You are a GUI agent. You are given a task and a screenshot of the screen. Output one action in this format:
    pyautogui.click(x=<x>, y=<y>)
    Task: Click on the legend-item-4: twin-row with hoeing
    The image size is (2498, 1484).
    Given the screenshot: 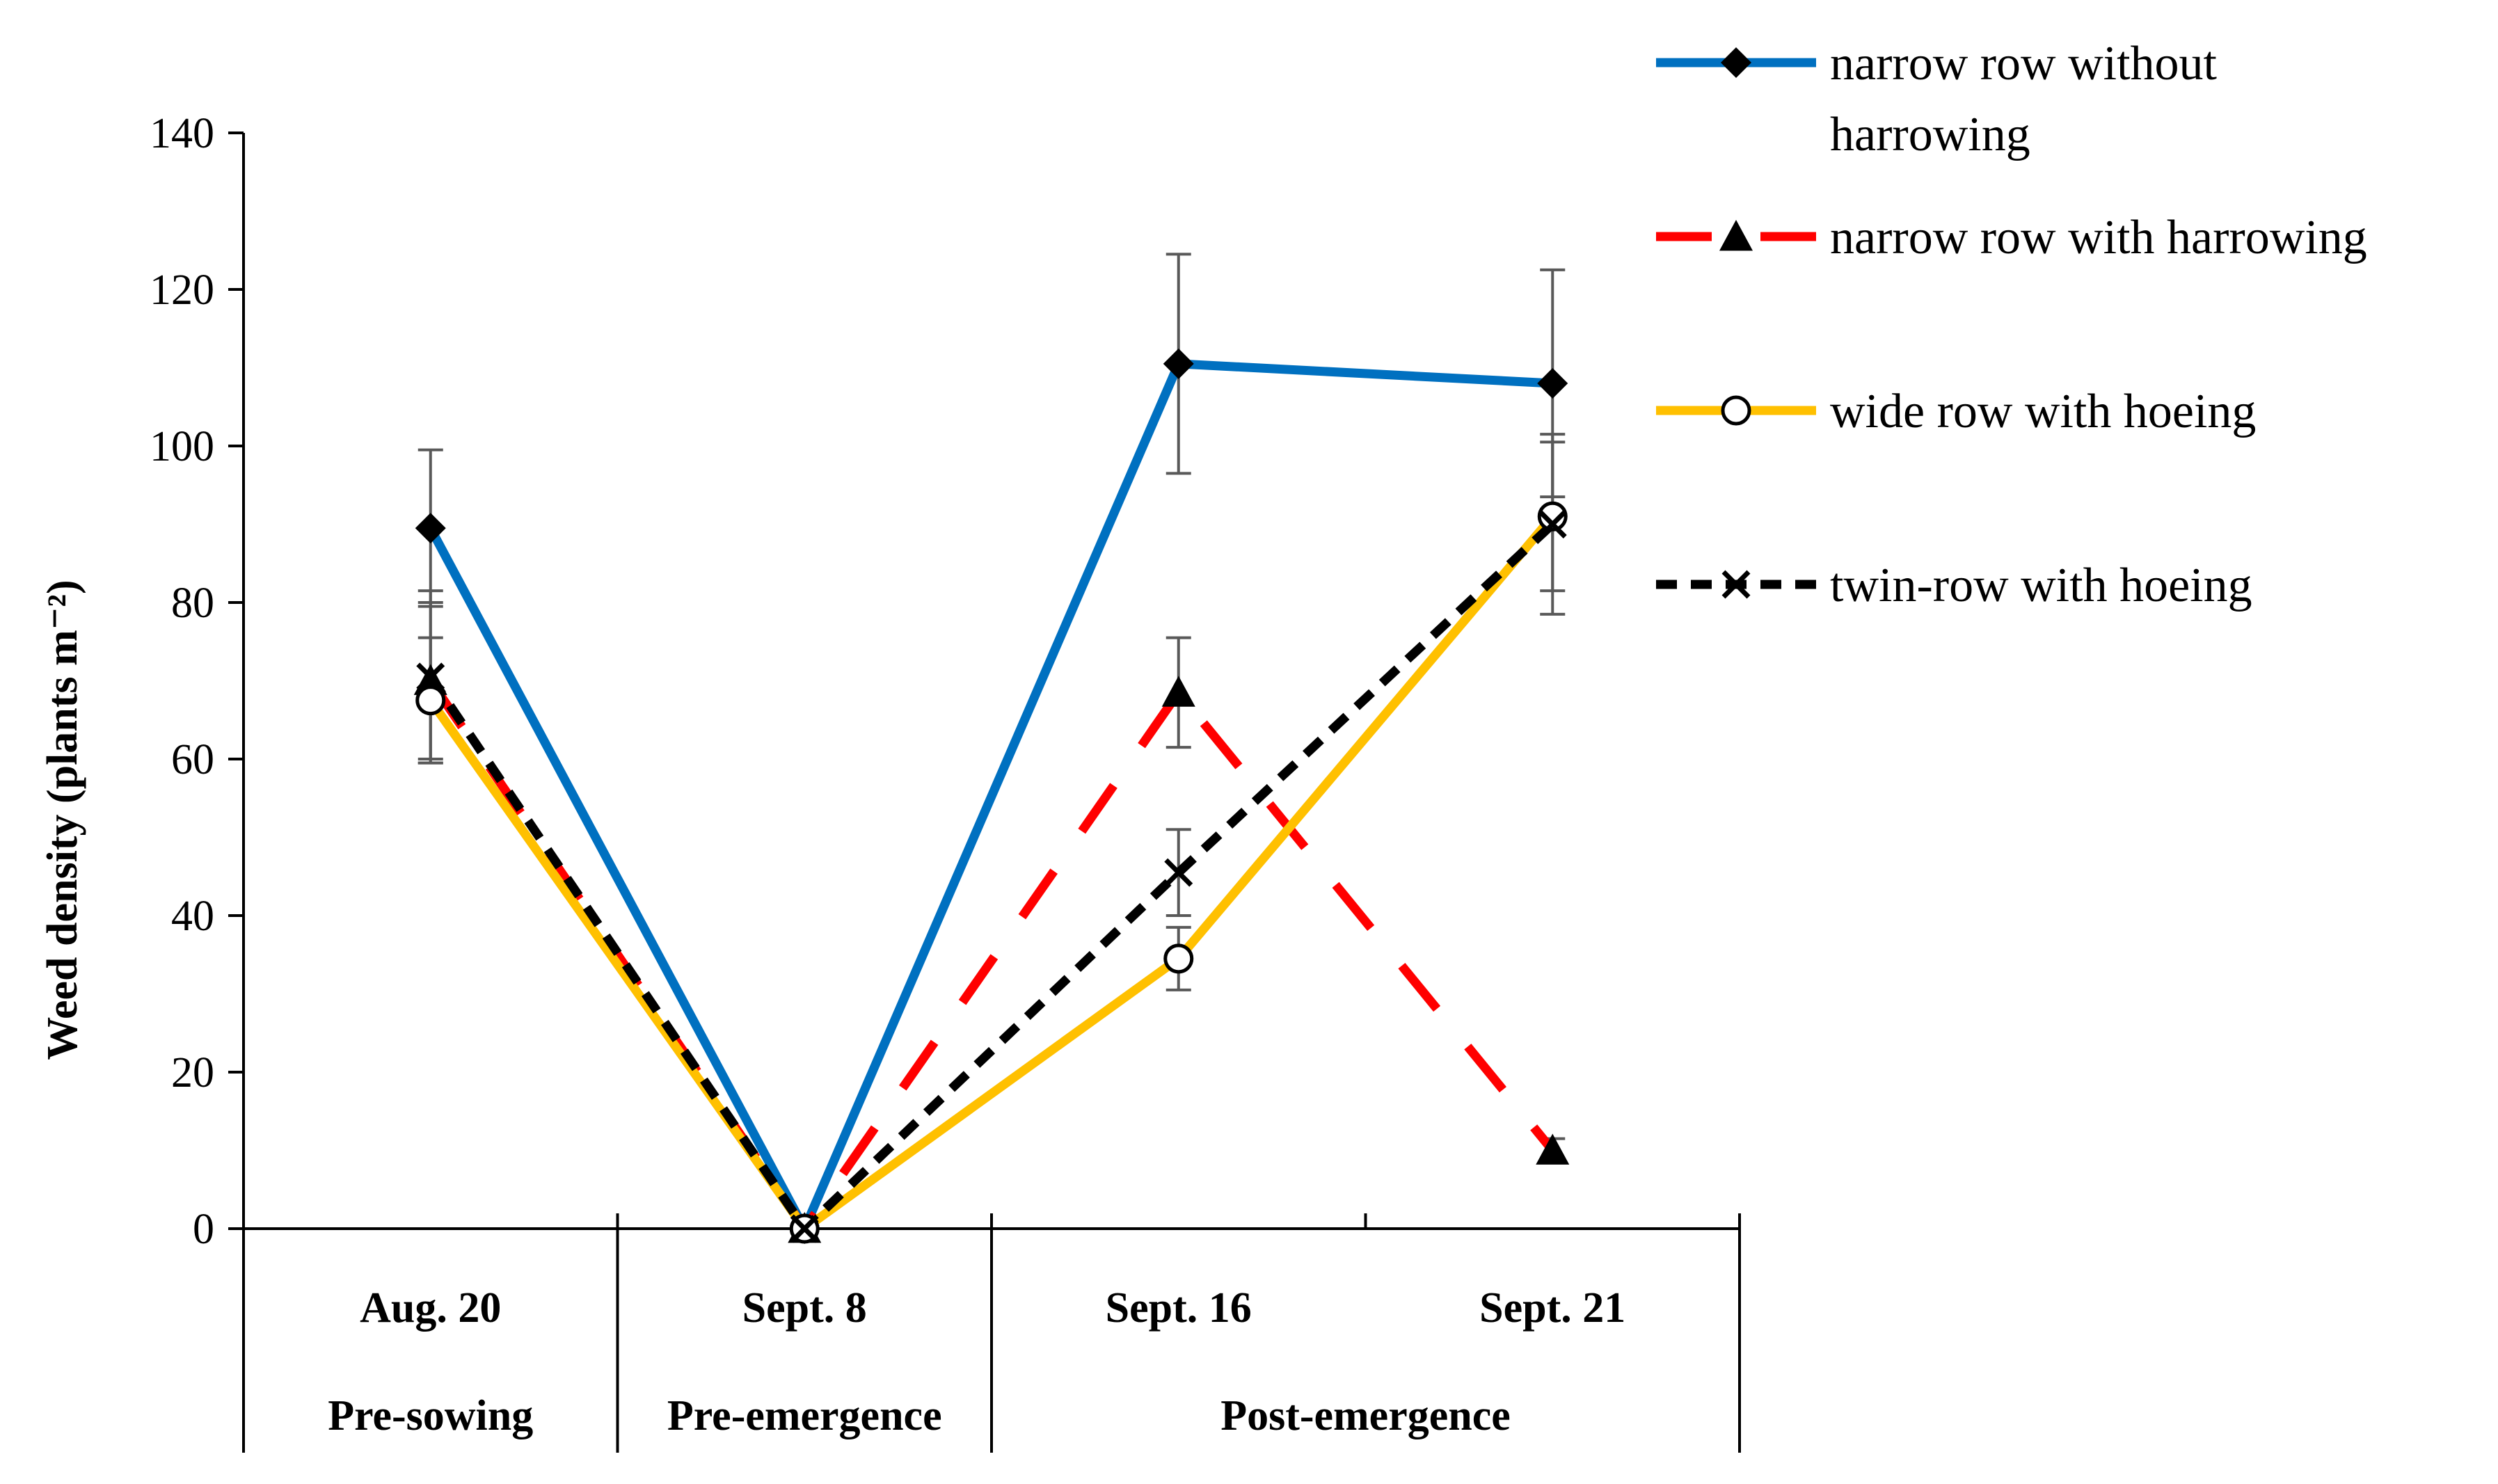 What is the action you would take?
    pyautogui.click(x=1954, y=586)
    